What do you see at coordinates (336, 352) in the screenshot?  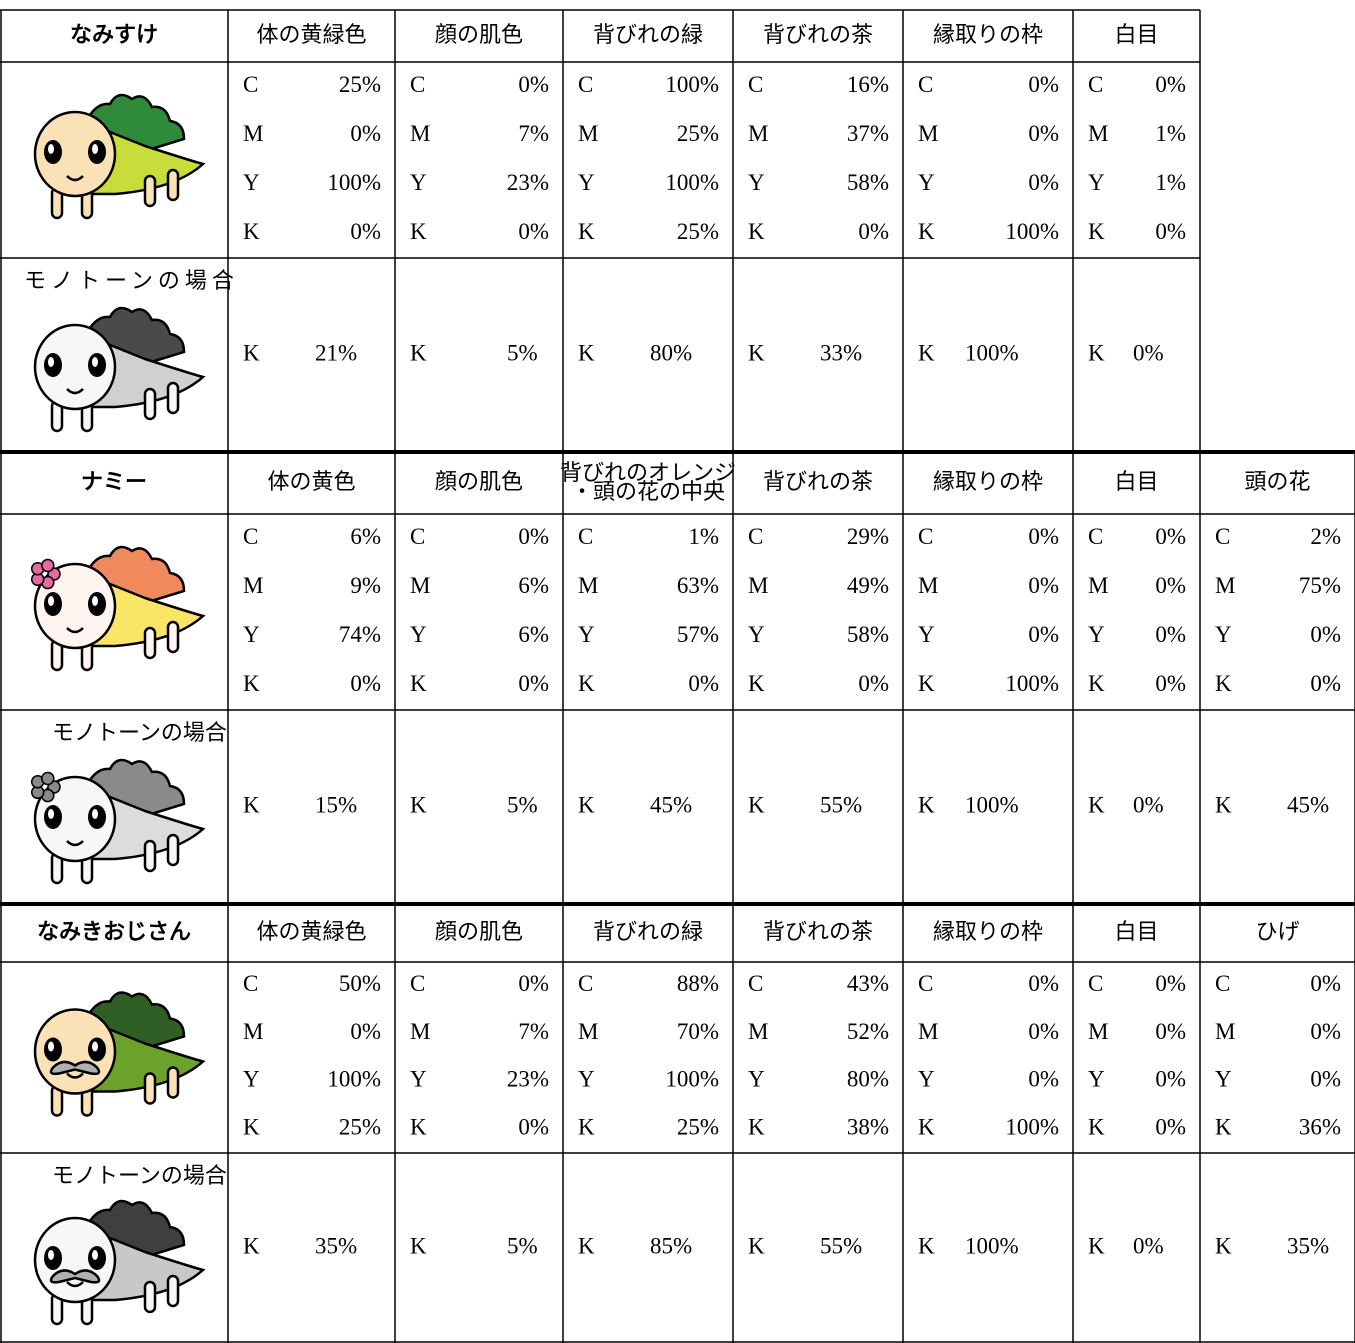 I see `mono-value: 21%` at bounding box center [336, 352].